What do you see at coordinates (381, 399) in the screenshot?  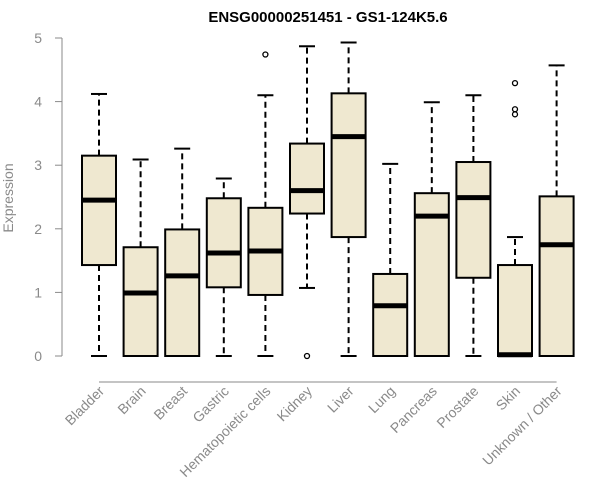 I see `x-tick-label: Lung` at bounding box center [381, 399].